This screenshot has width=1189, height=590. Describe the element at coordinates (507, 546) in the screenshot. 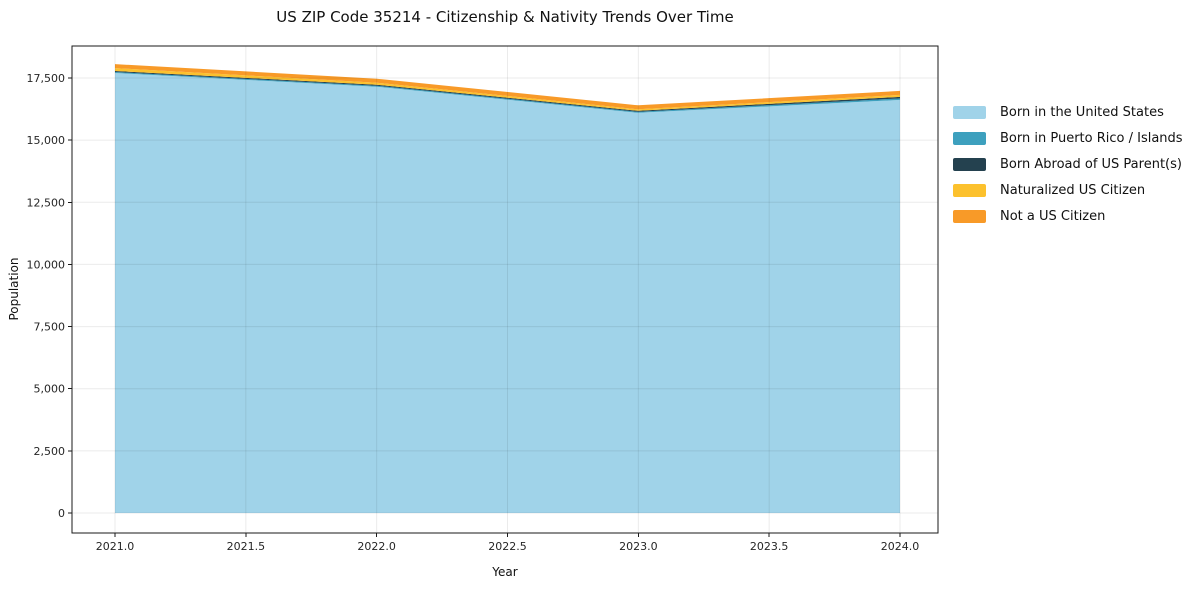

I see `x-tick-label: 2022.5` at that location.